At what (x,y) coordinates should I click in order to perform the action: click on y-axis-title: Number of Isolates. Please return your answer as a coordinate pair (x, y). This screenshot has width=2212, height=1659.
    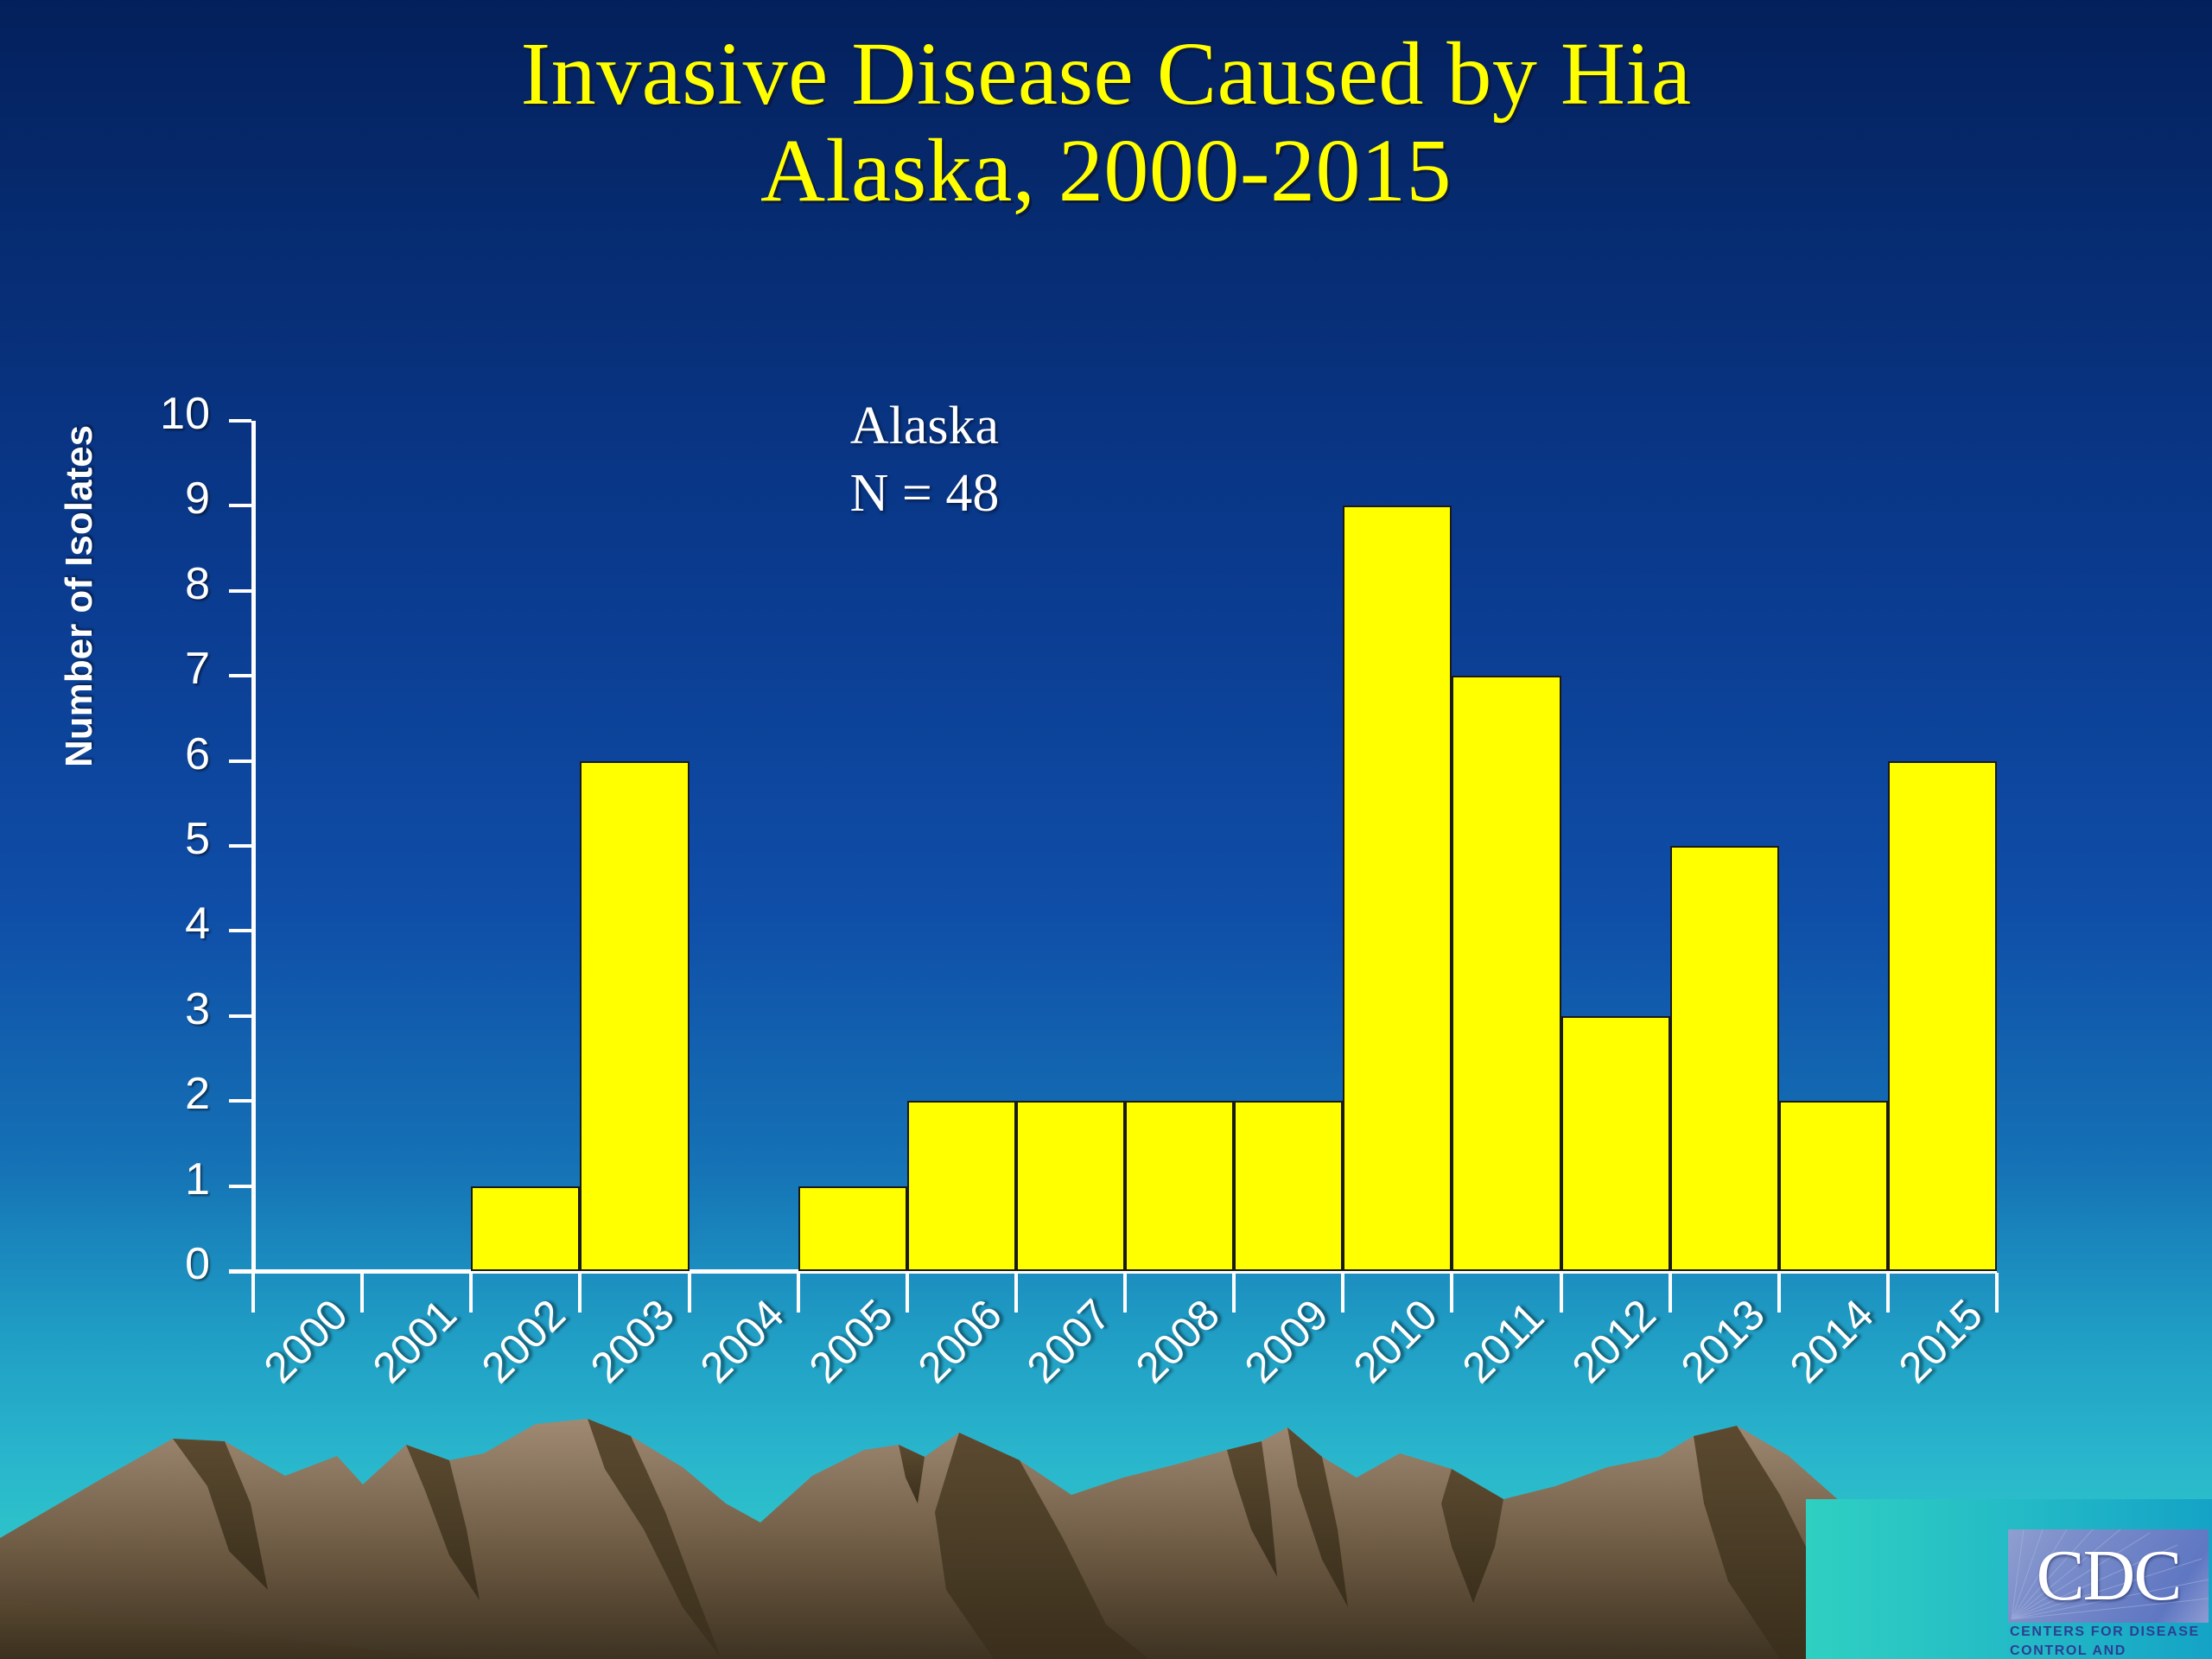
    Looking at the image, I should click on (79, 596).